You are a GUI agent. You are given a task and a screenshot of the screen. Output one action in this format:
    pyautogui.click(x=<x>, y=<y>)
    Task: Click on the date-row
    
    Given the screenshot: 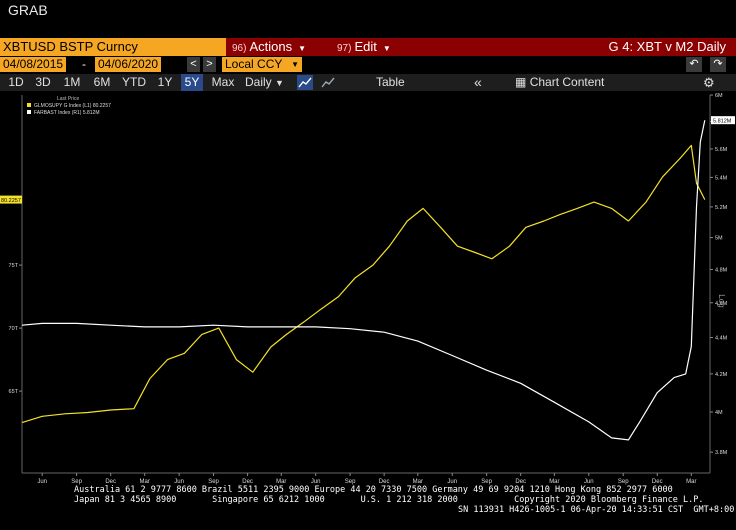 What is the action you would take?
    pyautogui.click(x=368, y=65)
    